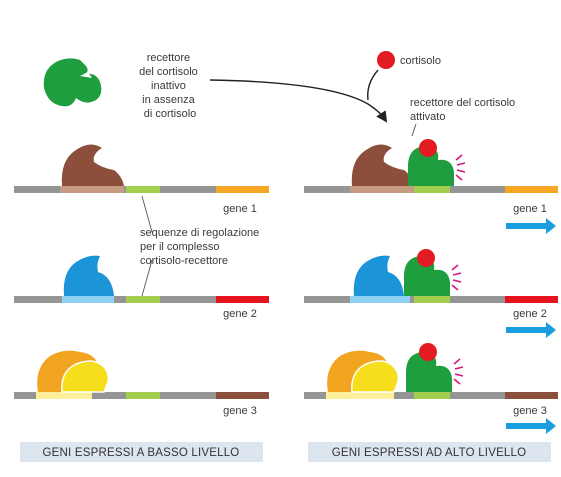  I want to click on right-gene-3-row: gene 3, so click(431, 388).